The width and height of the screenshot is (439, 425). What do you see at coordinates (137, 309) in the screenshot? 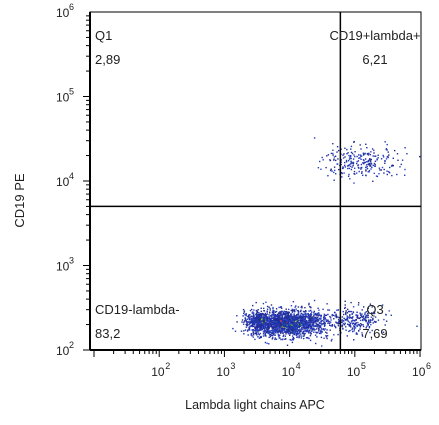
I see `quadrant-label: CD19-lambda-` at bounding box center [137, 309].